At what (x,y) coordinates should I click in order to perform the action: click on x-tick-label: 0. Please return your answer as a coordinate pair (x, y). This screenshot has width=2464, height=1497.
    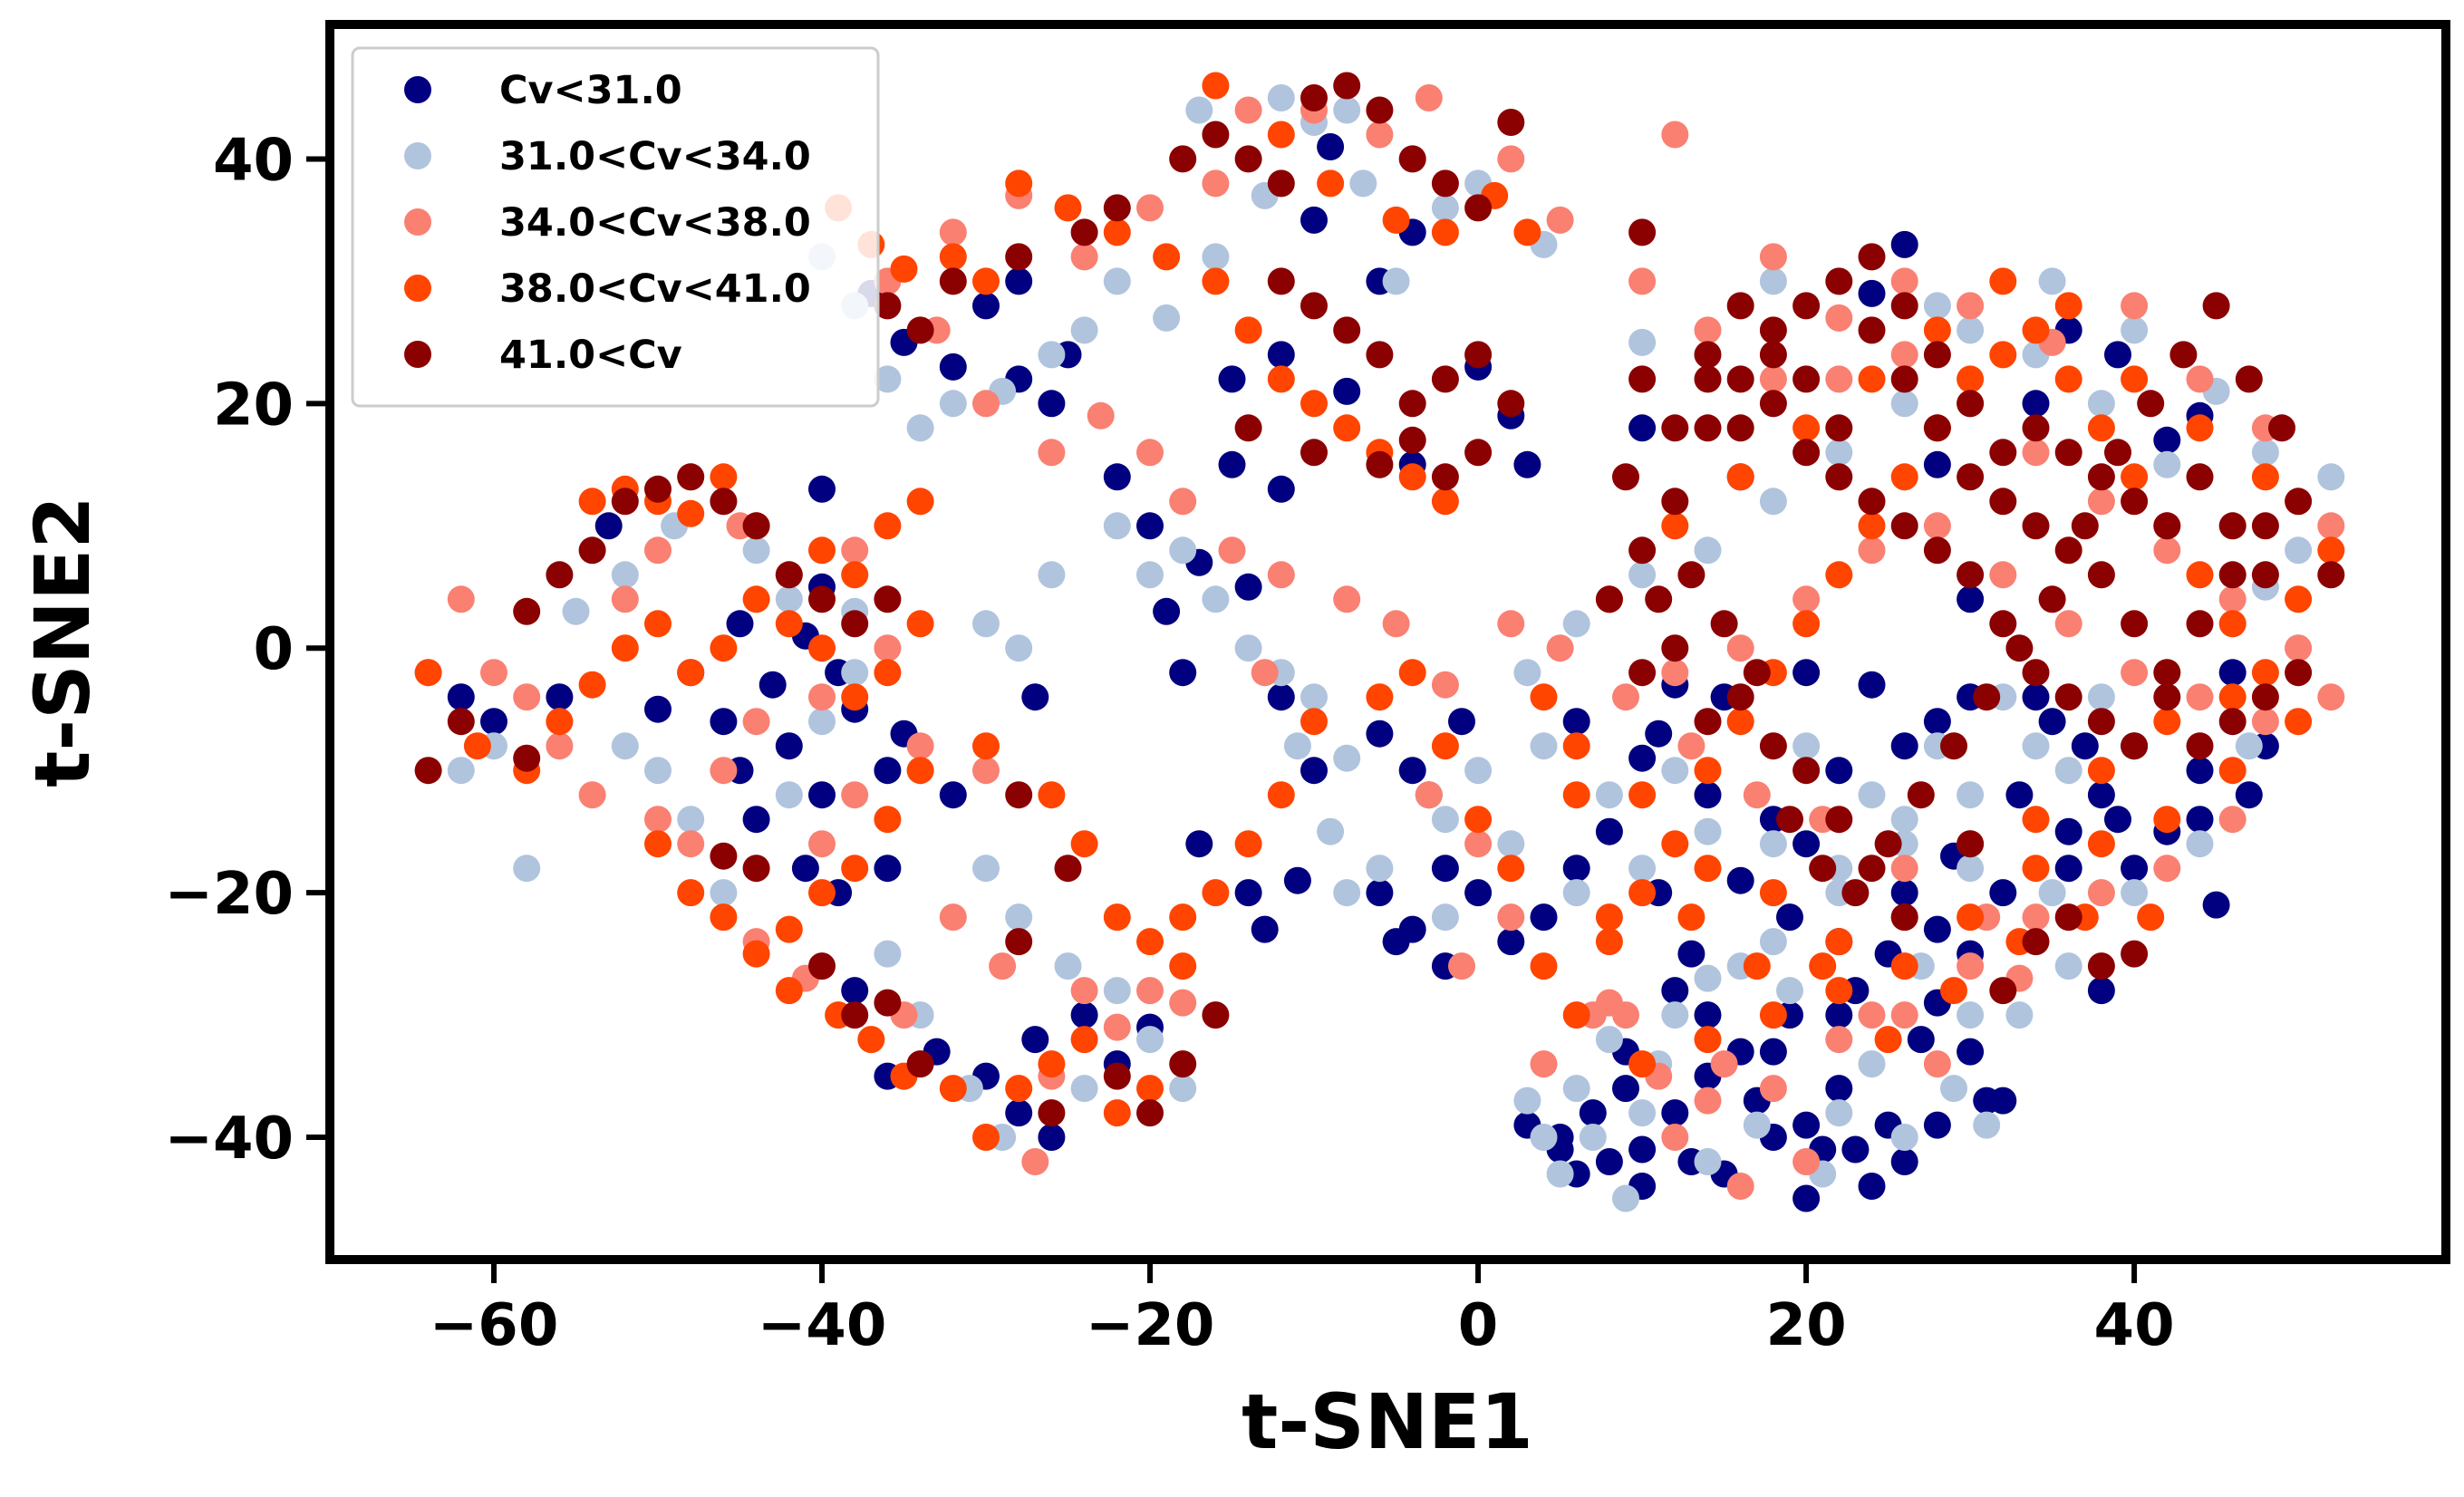
    Looking at the image, I should click on (1478, 1325).